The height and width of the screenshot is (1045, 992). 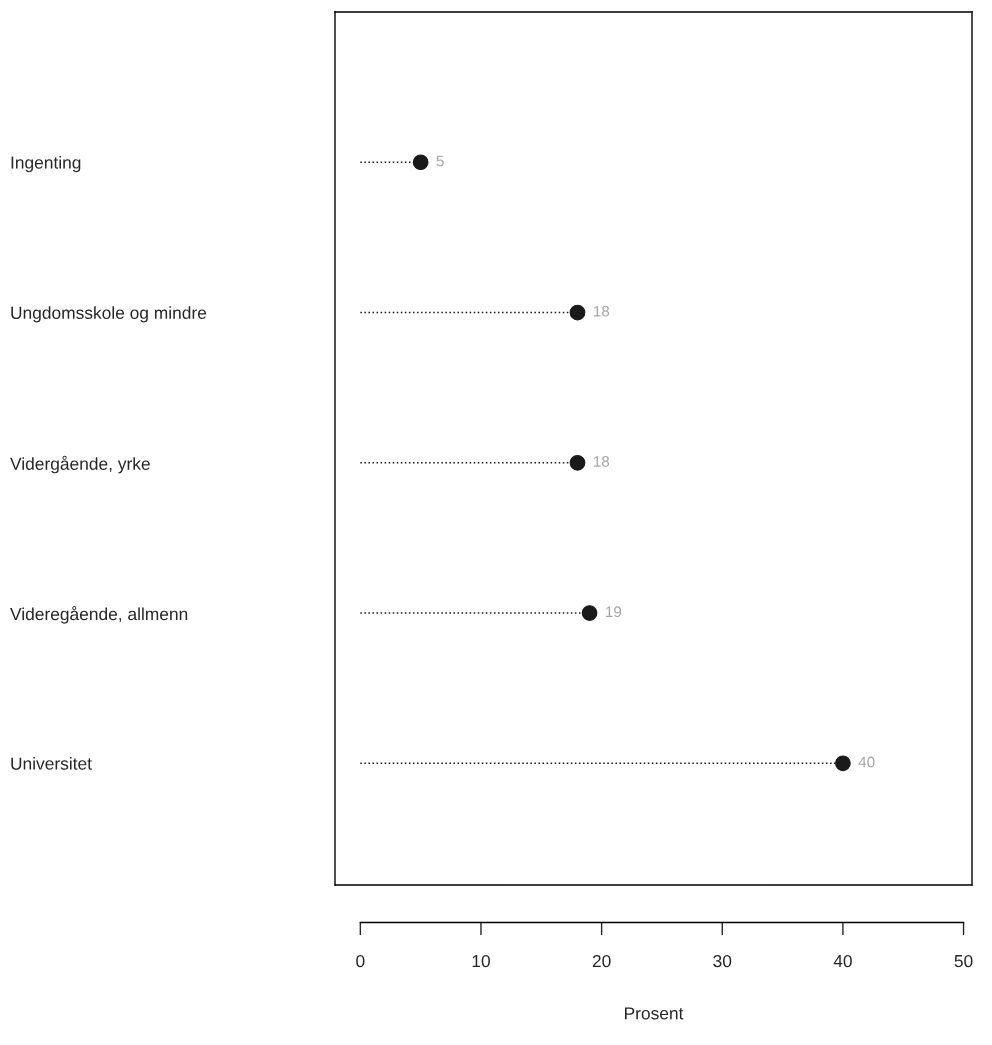 What do you see at coordinates (614, 612) in the screenshot?
I see `data-label: 19` at bounding box center [614, 612].